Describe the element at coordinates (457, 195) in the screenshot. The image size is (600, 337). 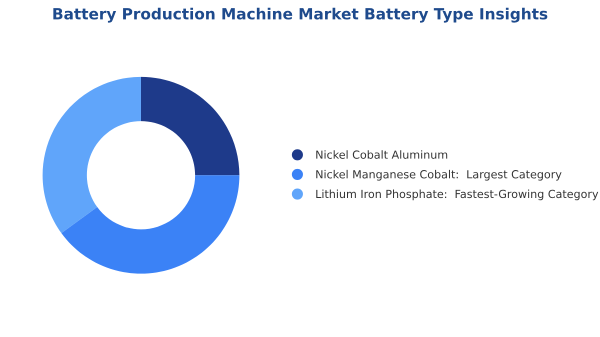
I see `legend-label: Lithium Iron Phosphate: Fastest-Growing Category` at that location.